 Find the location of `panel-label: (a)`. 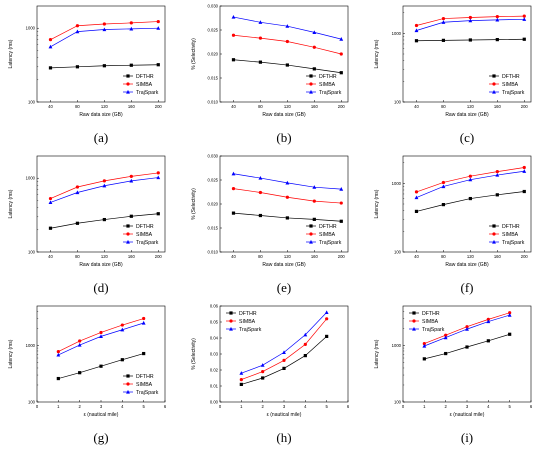

panel-label: (a) is located at coordinates (101, 137).